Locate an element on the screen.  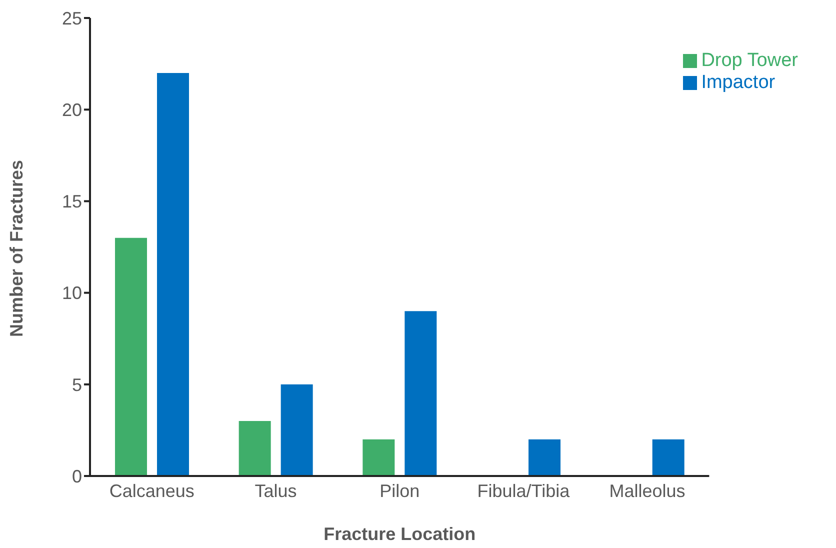
x-tick-label: Calcaneus is located at coordinates (151, 490).